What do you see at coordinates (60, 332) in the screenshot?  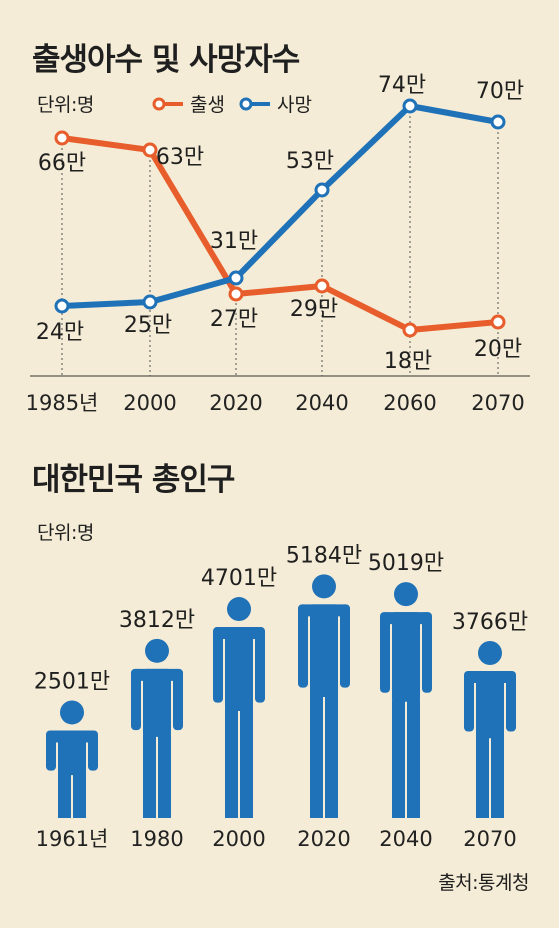 I see `data-label: 24만` at bounding box center [60, 332].